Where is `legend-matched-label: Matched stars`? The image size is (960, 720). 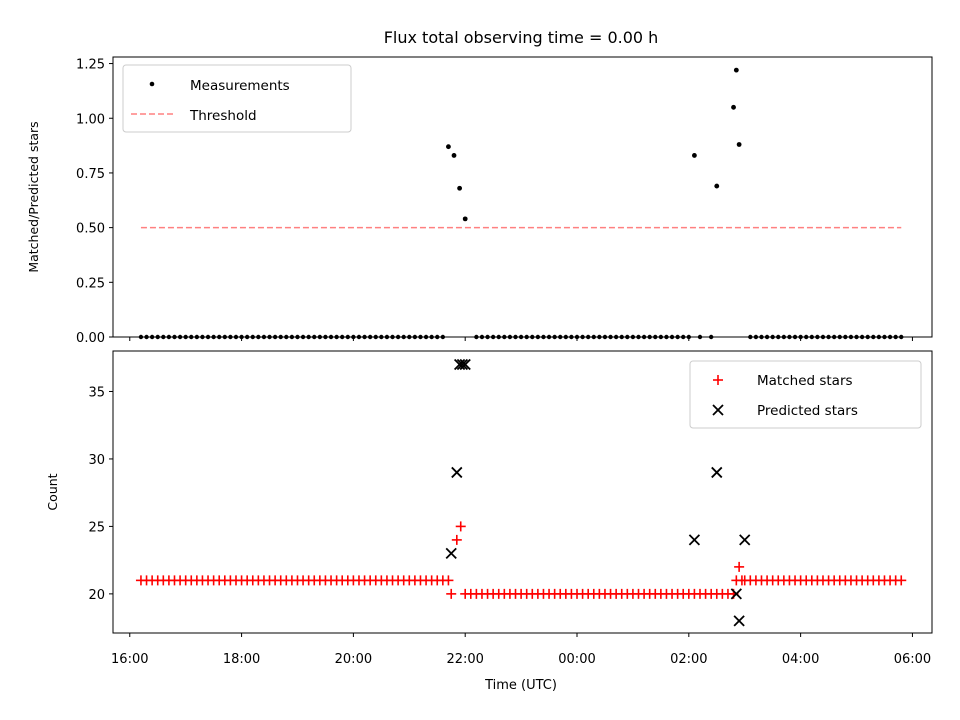
legend-matched-label: Matched stars is located at coordinates (805, 381).